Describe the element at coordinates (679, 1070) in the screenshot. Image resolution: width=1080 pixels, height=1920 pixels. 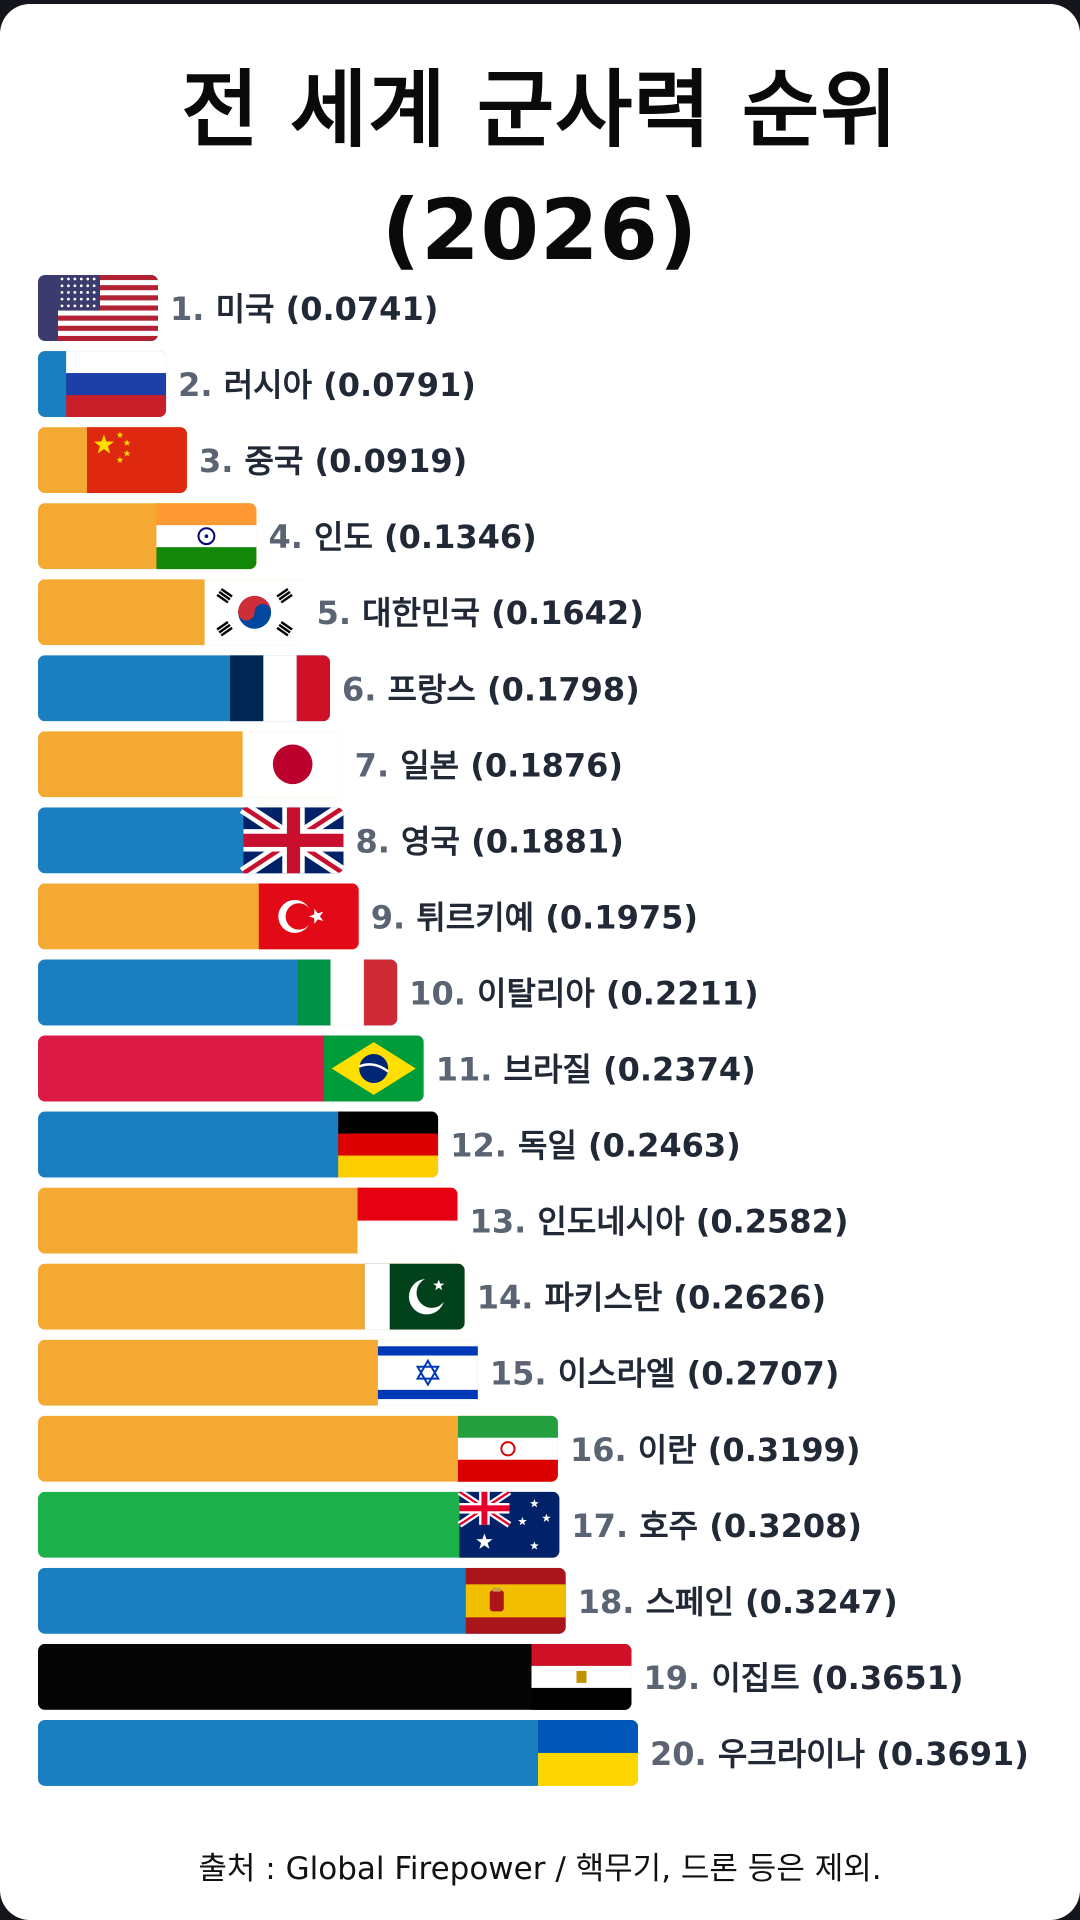
I see `bar-value-label: (0.2374)` at that location.